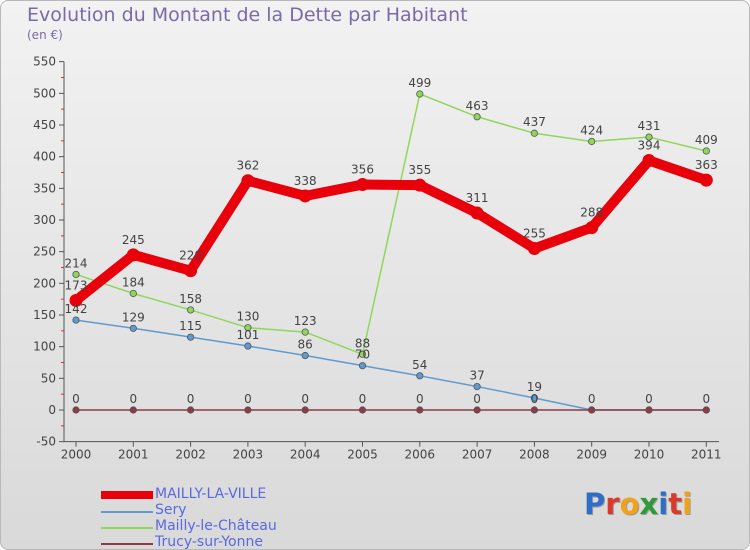 This screenshot has width=750, height=550. What do you see at coordinates (247, 166) in the screenshot?
I see `data-label: 362` at bounding box center [247, 166].